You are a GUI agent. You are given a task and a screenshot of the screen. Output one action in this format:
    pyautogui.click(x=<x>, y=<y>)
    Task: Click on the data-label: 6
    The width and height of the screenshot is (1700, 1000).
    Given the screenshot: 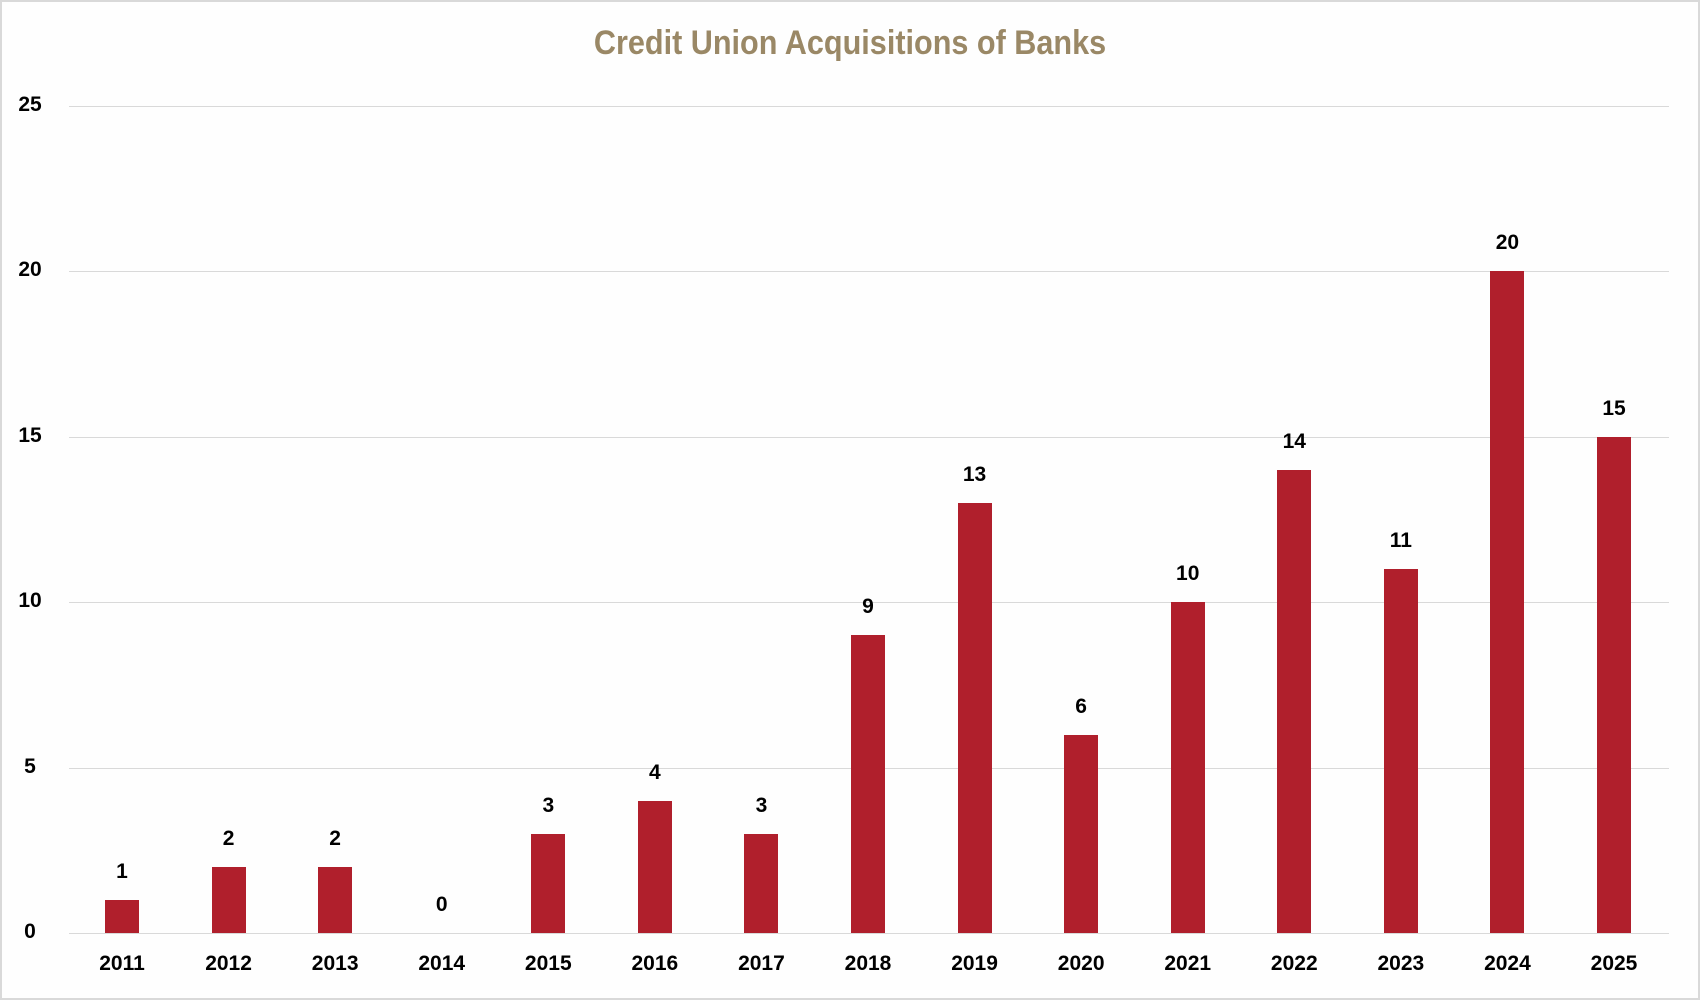 What is the action you would take?
    pyautogui.click(x=1081, y=706)
    